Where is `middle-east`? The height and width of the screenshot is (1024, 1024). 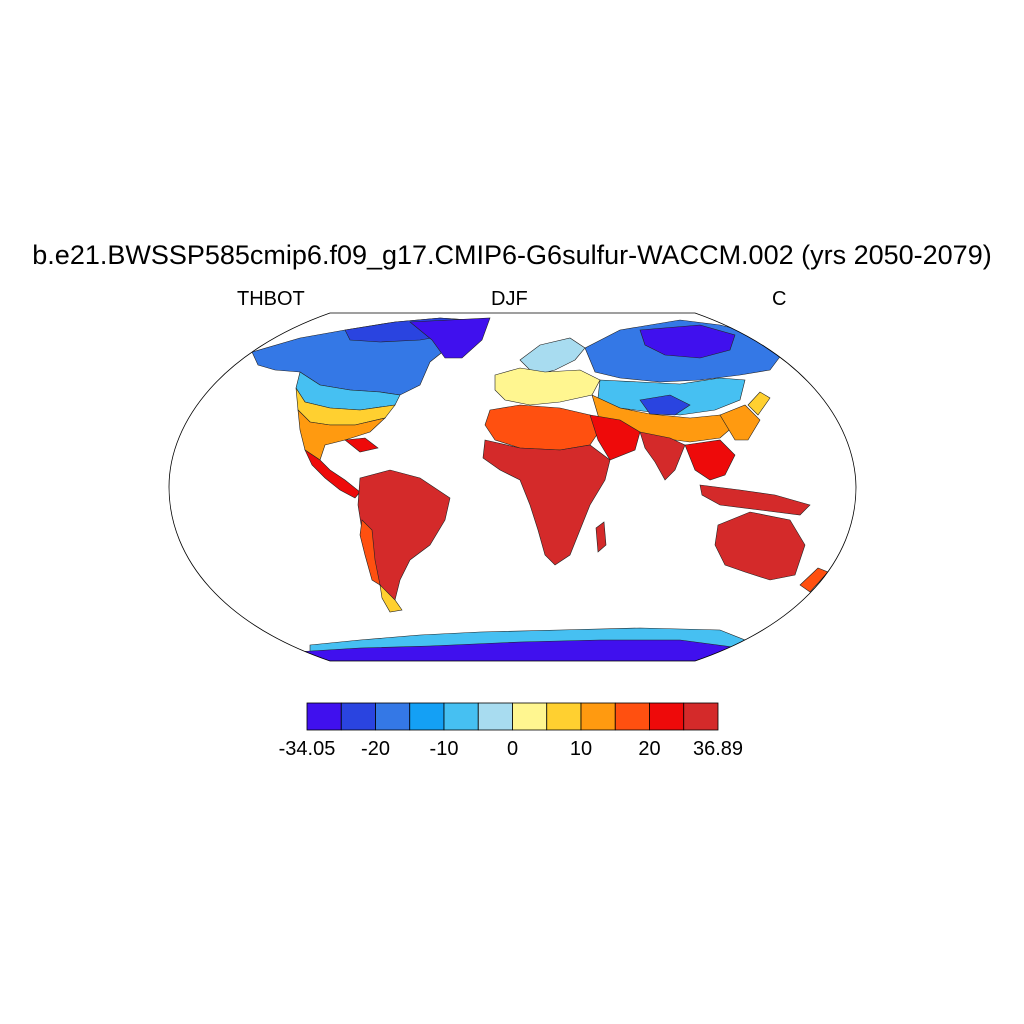 middle-east is located at coordinates (615, 437).